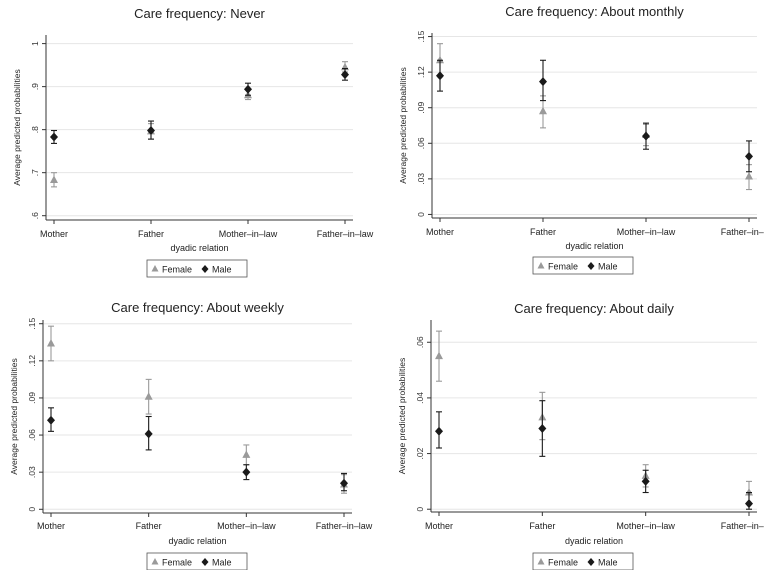 This screenshot has width=764, height=570. What do you see at coordinates (594, 308) in the screenshot?
I see `chart-title: Care frequency: About daily` at bounding box center [594, 308].